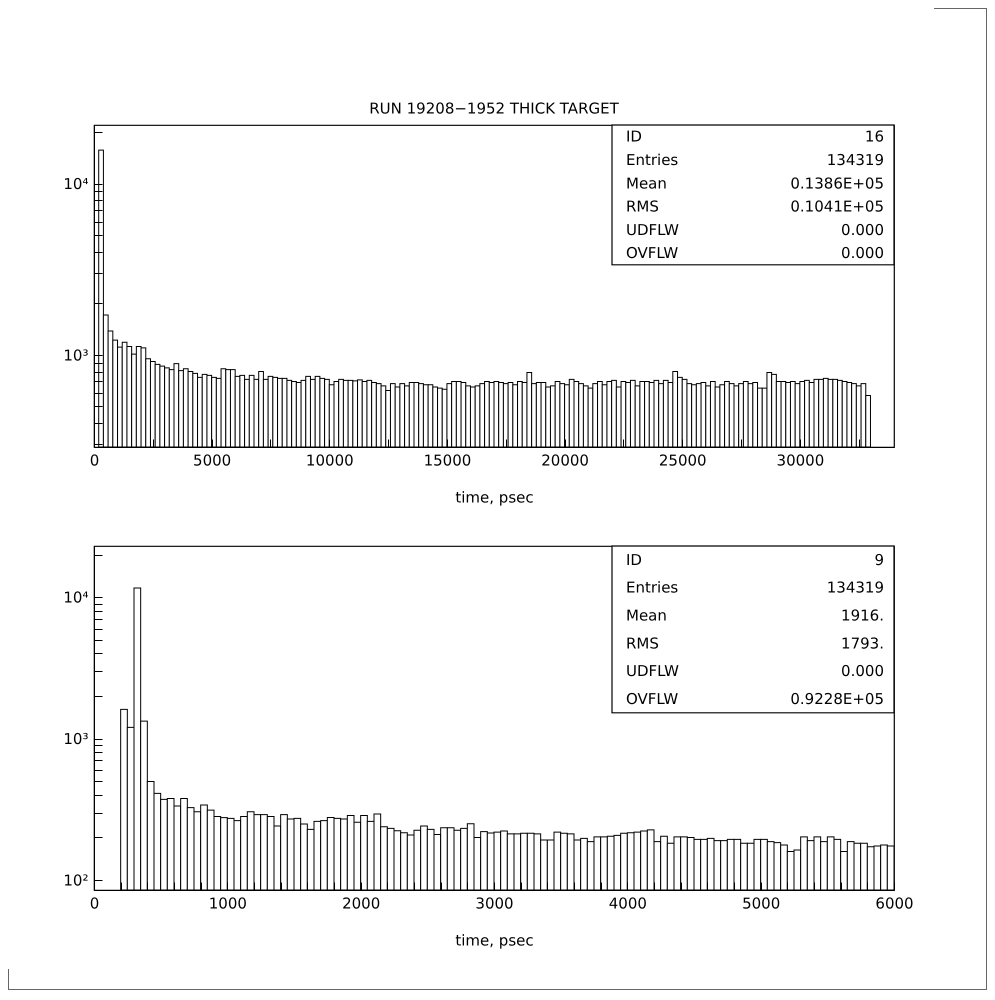 The width and height of the screenshot is (995, 1000). Describe the element at coordinates (627, 903) in the screenshot. I see `x-tick-label: 4000` at that location.